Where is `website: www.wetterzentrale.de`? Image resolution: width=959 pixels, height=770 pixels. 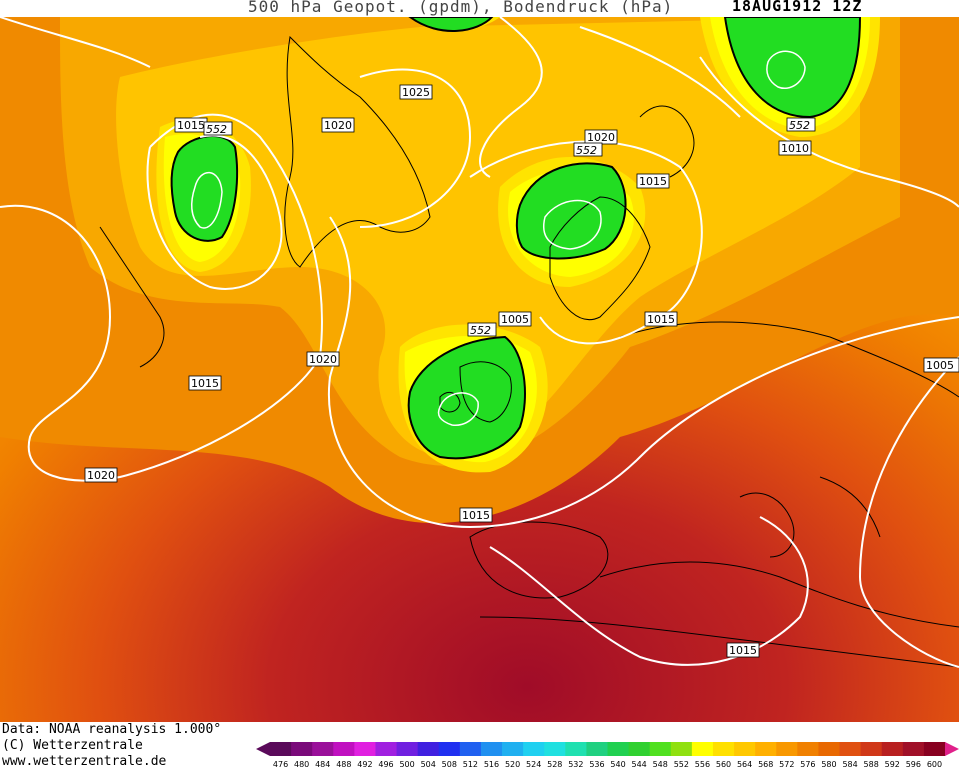
website: www.wetterzentrale.de is located at coordinates (84, 761).